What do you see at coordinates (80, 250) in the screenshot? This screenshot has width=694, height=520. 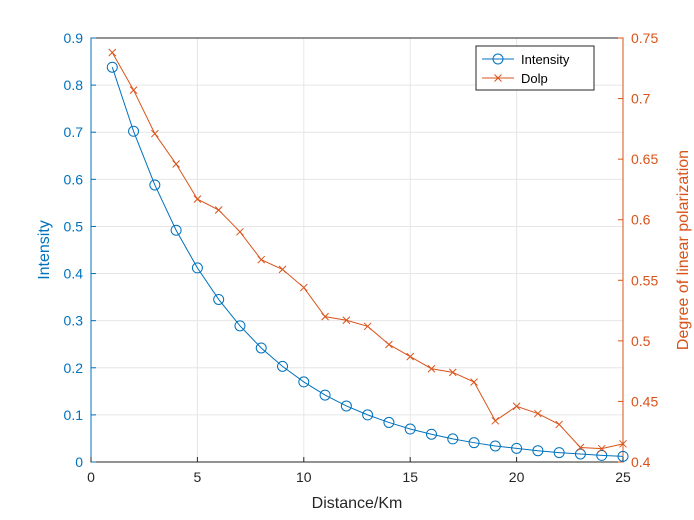 I see `left-y-axis: 0 0.1 0.2 0.3 0.4 0.5 0.6 0.7 0.8 0.9` at bounding box center [80, 250].